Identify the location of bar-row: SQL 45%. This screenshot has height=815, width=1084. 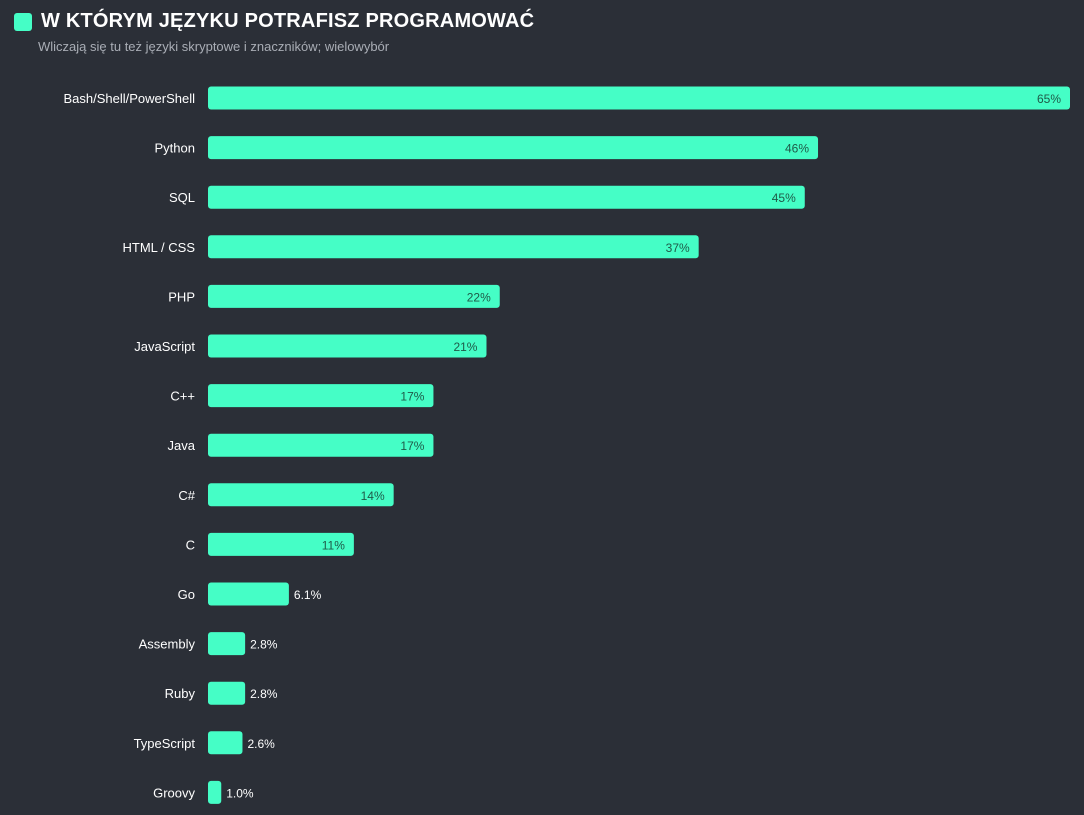
(487, 197).